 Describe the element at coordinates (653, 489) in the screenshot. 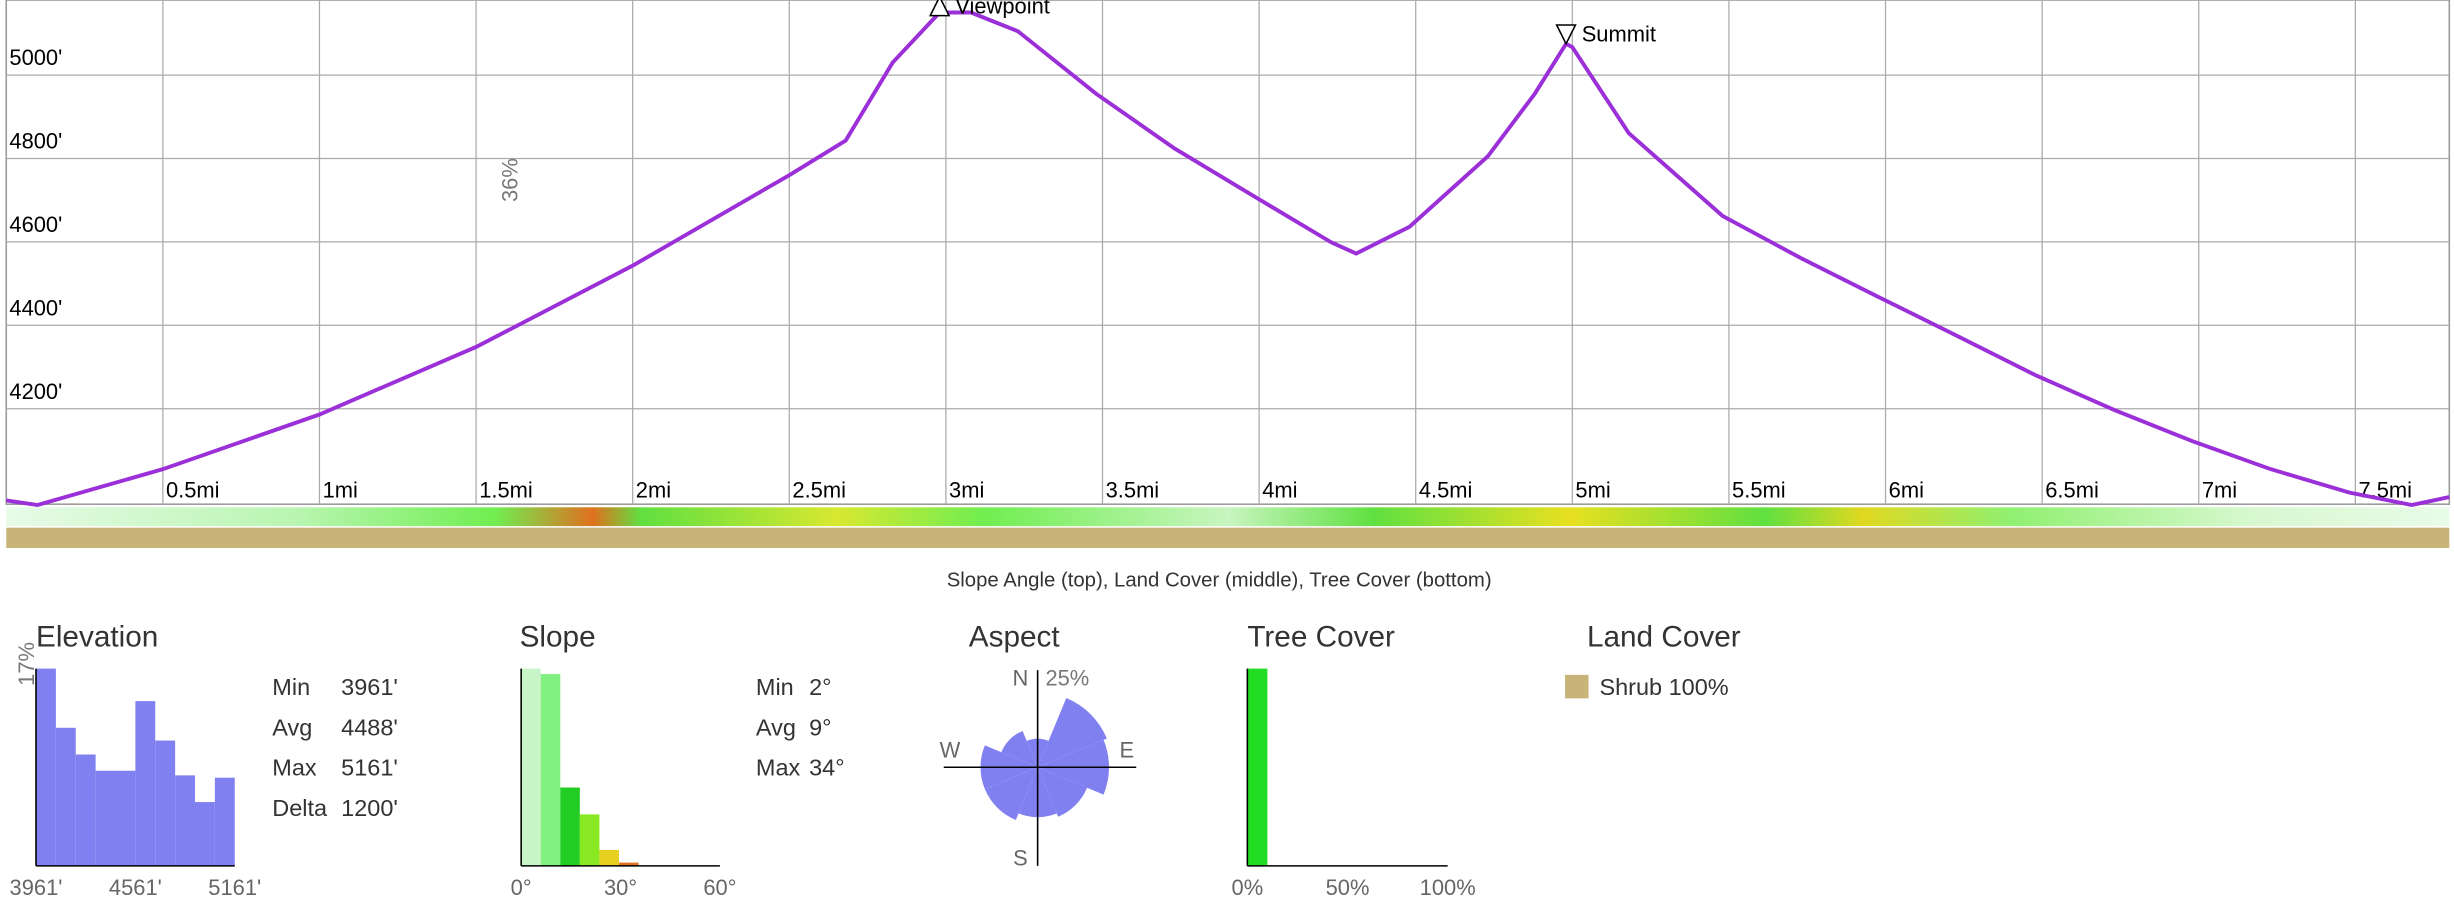

I see `x-tick-label: 2mi` at that location.